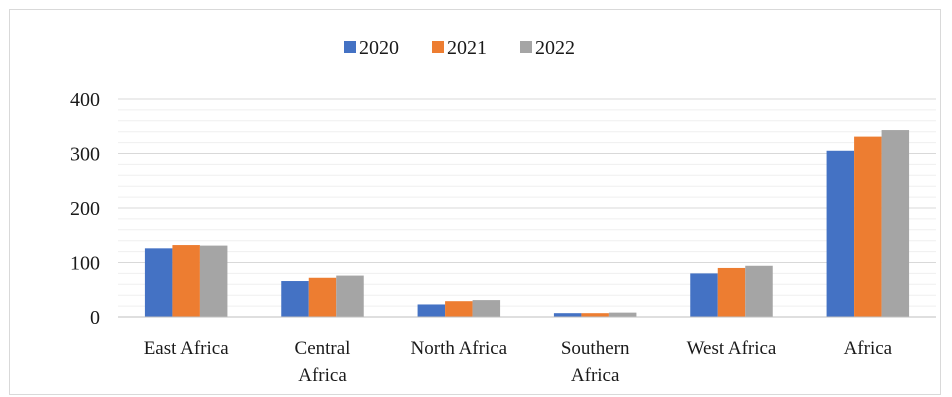 The height and width of the screenshot is (397, 952). I want to click on y-axis-ticks: 0 100 200 300 400, so click(85, 209).